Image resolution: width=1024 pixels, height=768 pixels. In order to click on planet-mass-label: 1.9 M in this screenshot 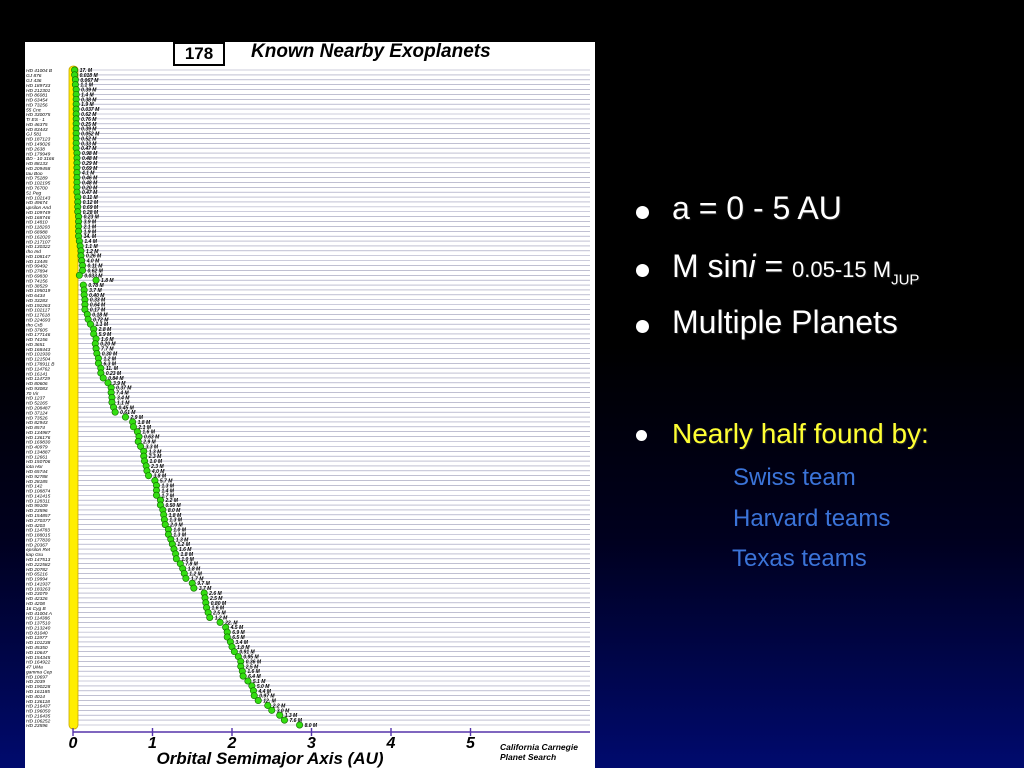, I will do `click(87, 105)`.